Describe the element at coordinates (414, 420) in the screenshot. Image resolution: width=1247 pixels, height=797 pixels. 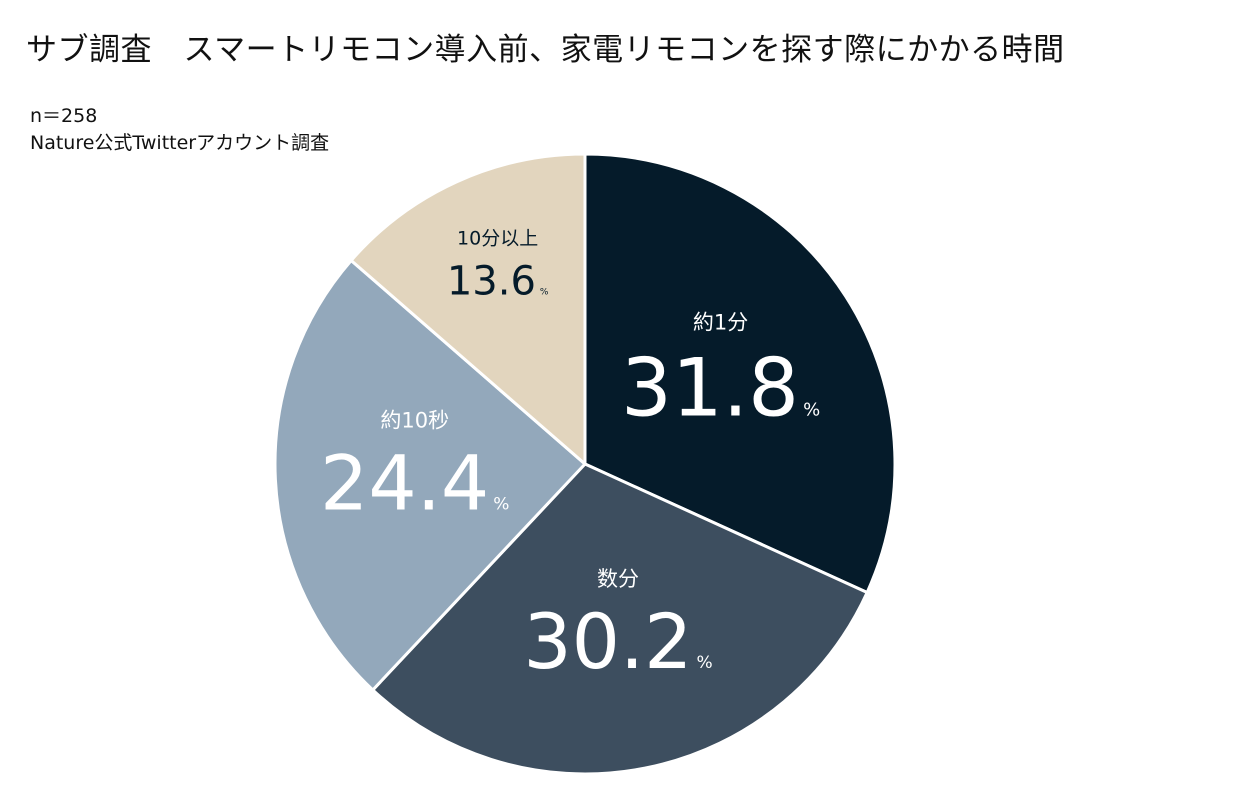
I see `slice-category-label: 約10秒` at that location.